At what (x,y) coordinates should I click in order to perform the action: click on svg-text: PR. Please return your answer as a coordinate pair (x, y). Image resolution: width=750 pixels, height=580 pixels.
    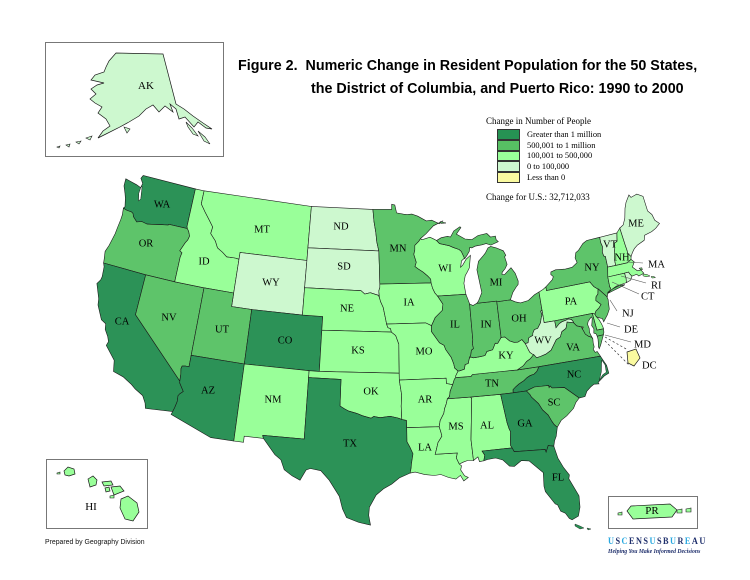
    Looking at the image, I should click on (652, 511).